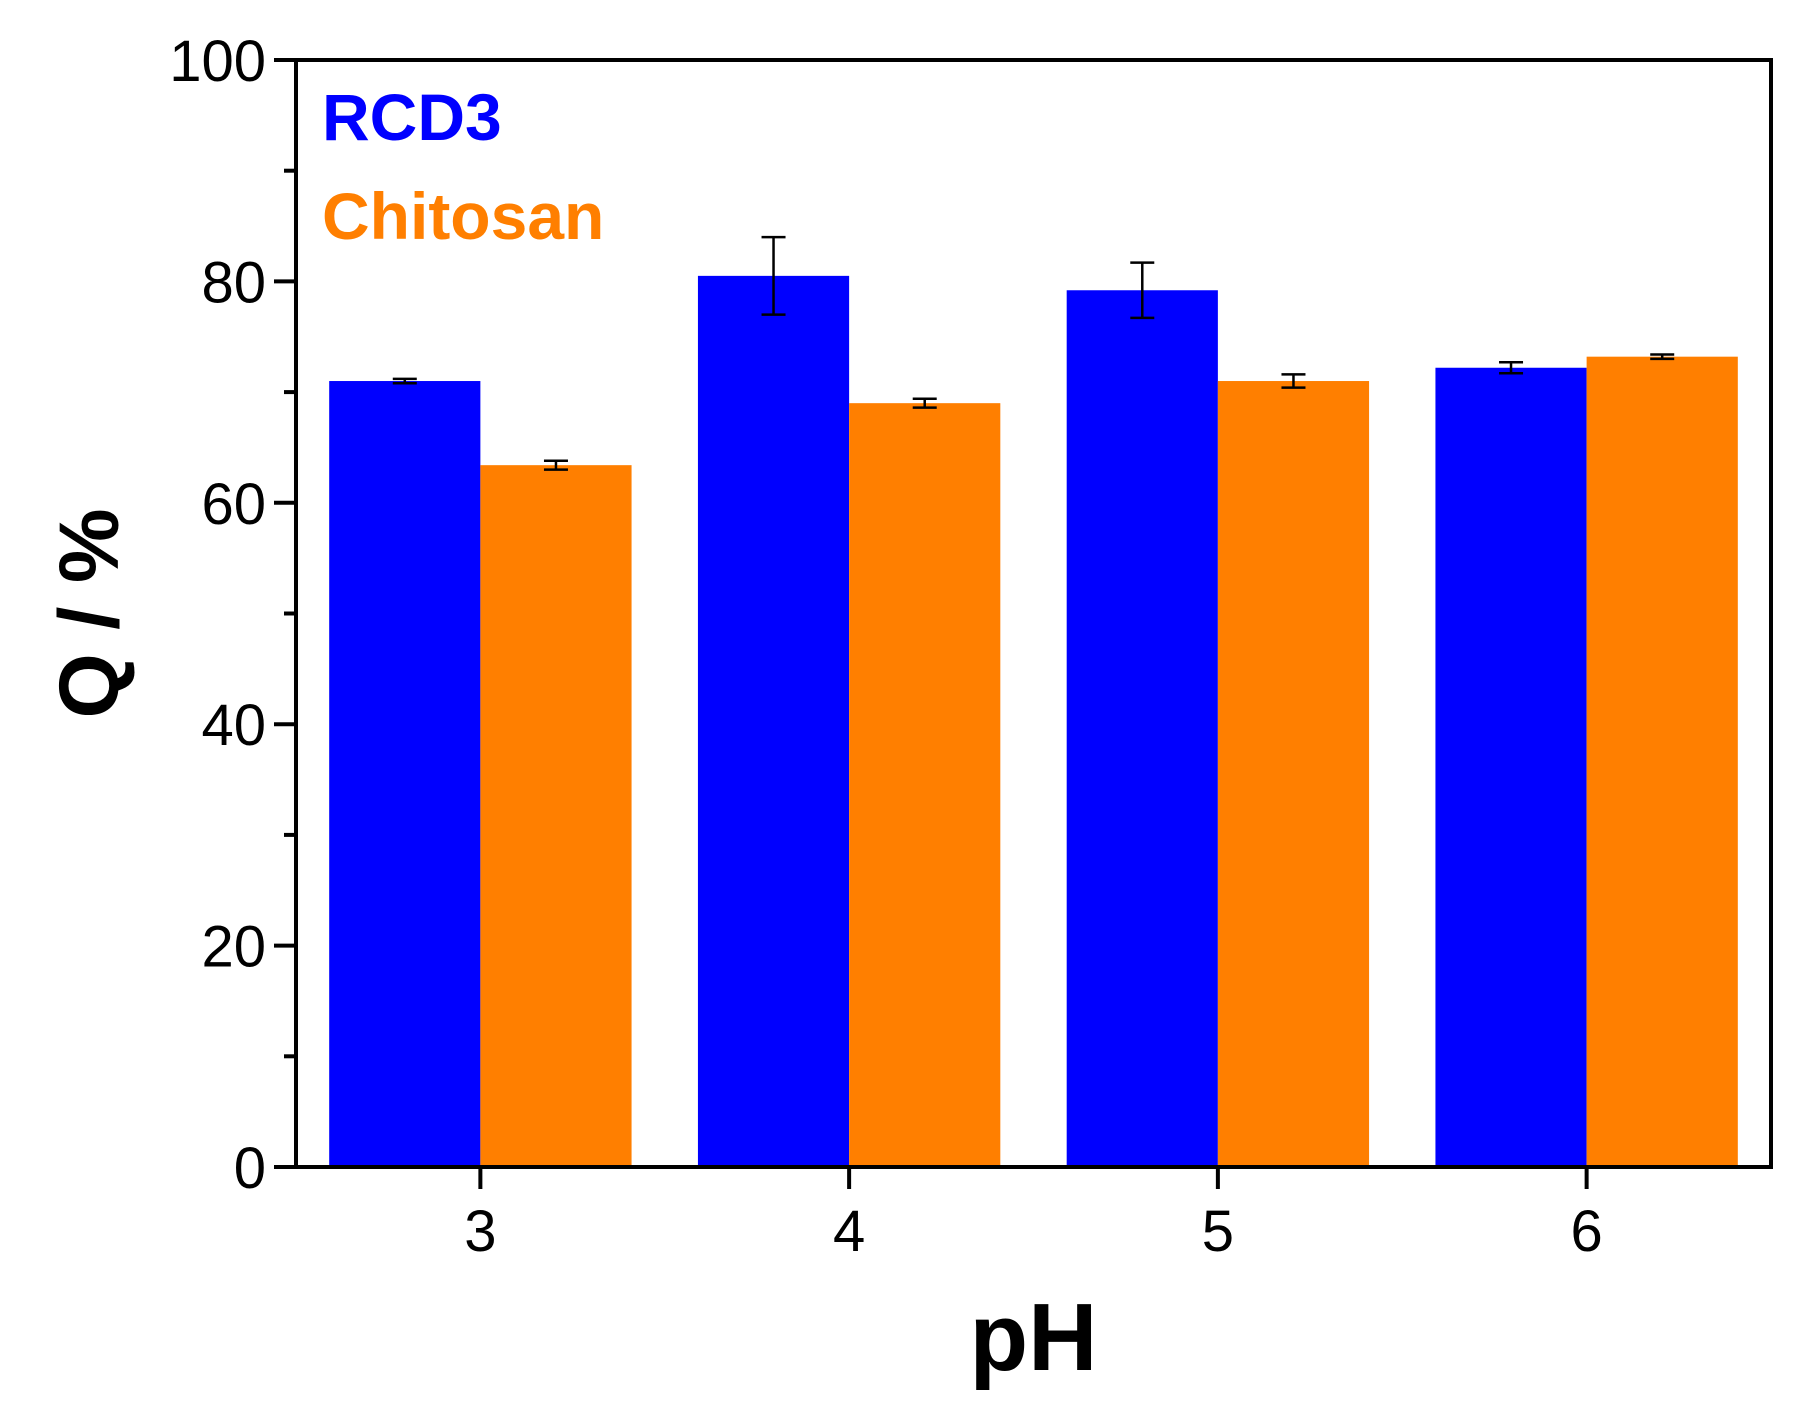 The image size is (1799, 1423). What do you see at coordinates (89, 613) in the screenshot?
I see `y-axis-title: Q / %` at bounding box center [89, 613].